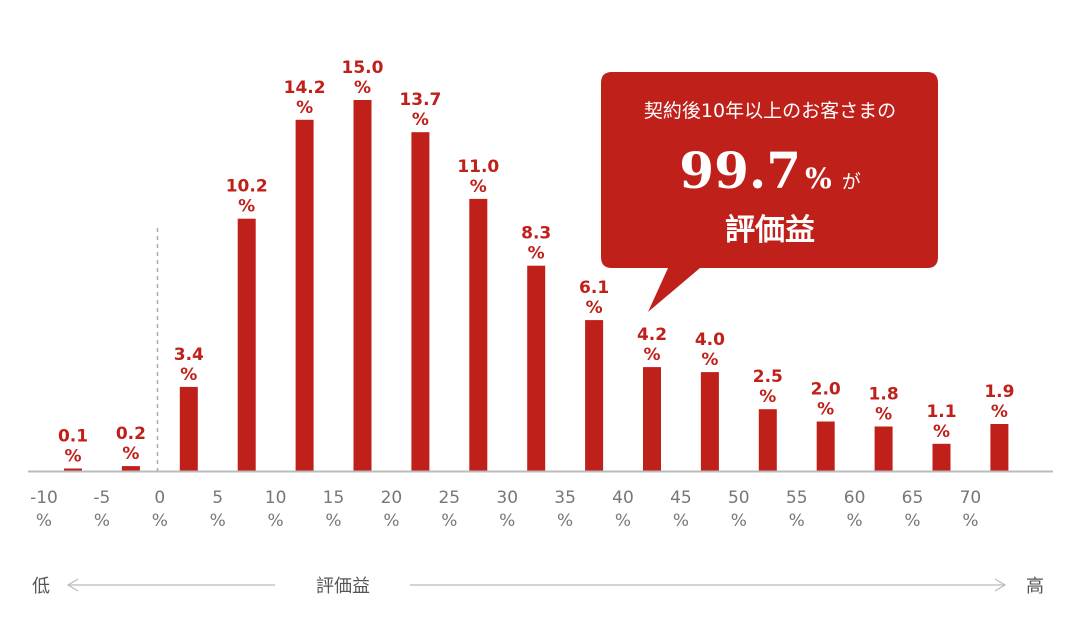 The image size is (1081, 620). I want to click on value-label-5%: 10.2%, so click(247, 197).